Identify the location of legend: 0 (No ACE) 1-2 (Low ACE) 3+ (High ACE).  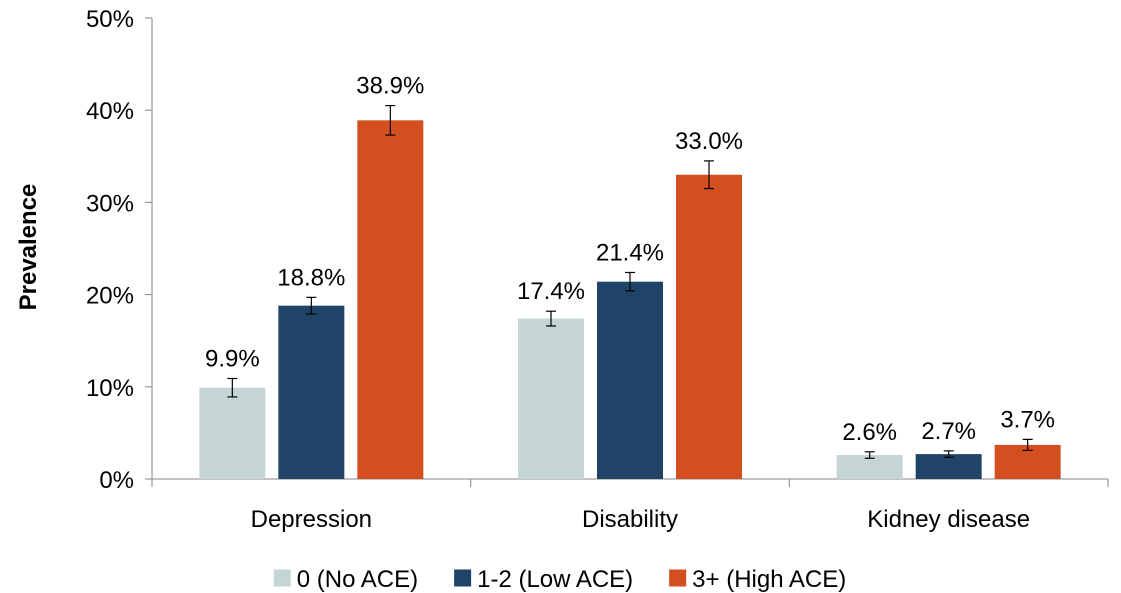
(559, 579).